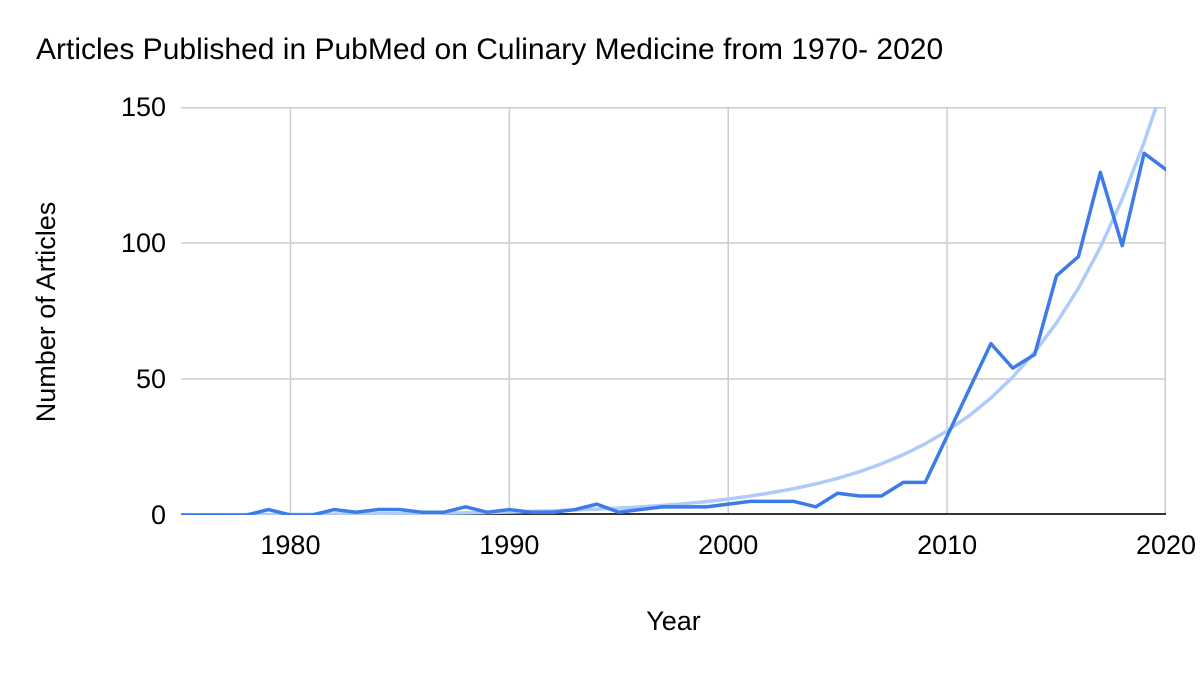 The image size is (1200, 675). Describe the element at coordinates (728, 545) in the screenshot. I see `x-tick-label-2000: 2000` at that location.